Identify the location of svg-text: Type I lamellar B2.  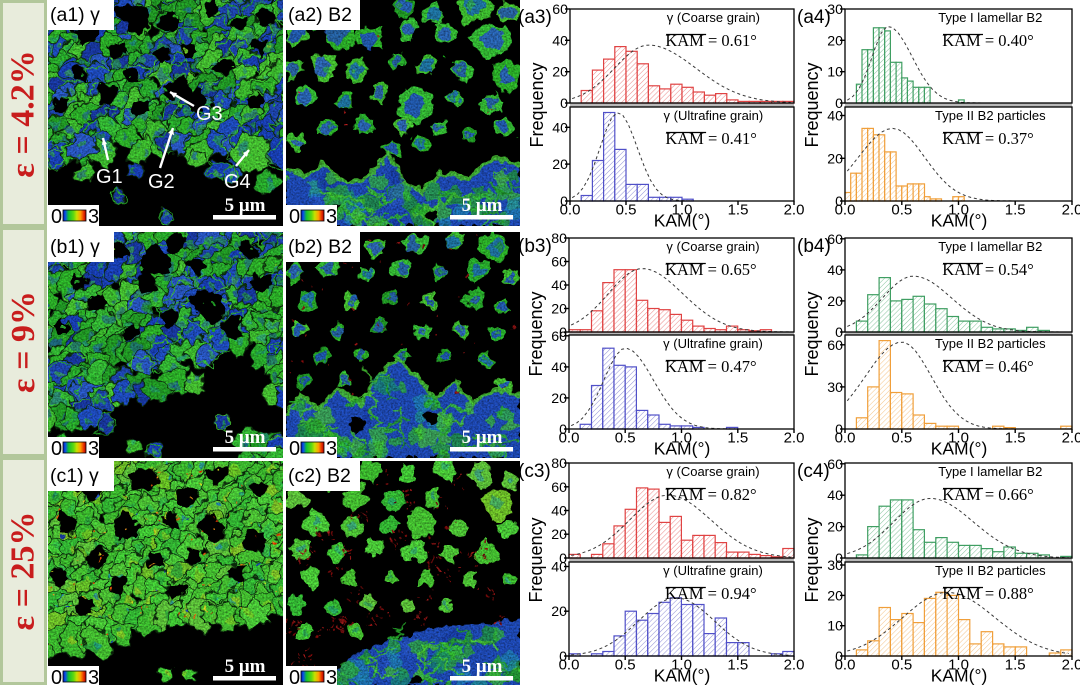
(990, 17).